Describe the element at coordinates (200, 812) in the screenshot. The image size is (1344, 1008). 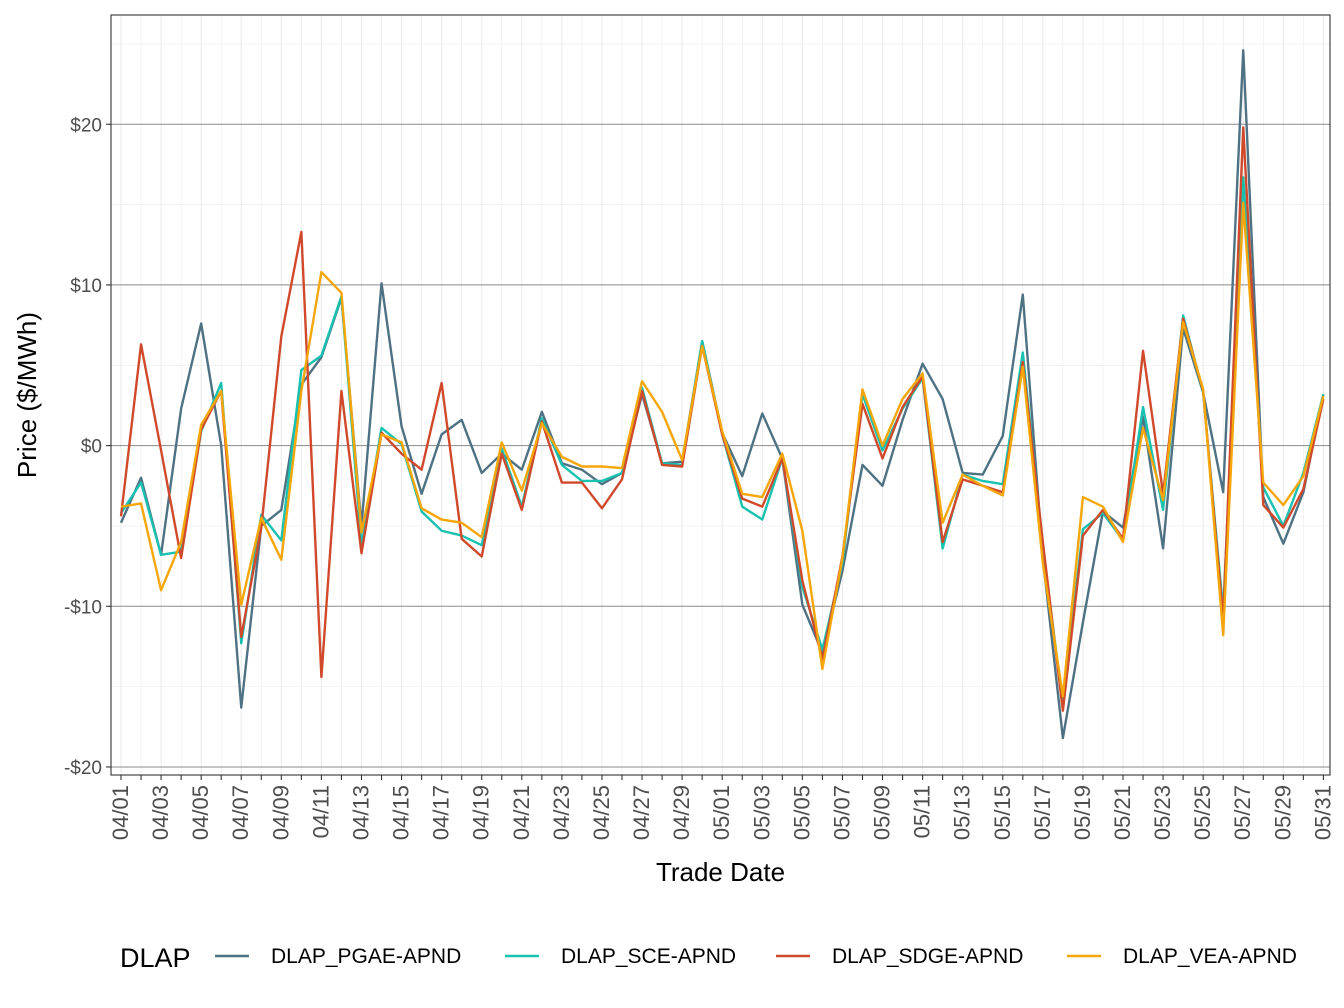
I see `x-tick-label: 04/05` at that location.